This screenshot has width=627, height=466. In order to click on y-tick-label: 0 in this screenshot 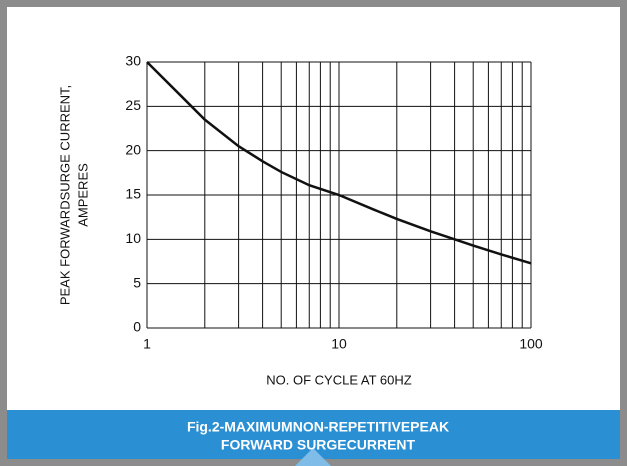, I will do `click(137, 327)`.